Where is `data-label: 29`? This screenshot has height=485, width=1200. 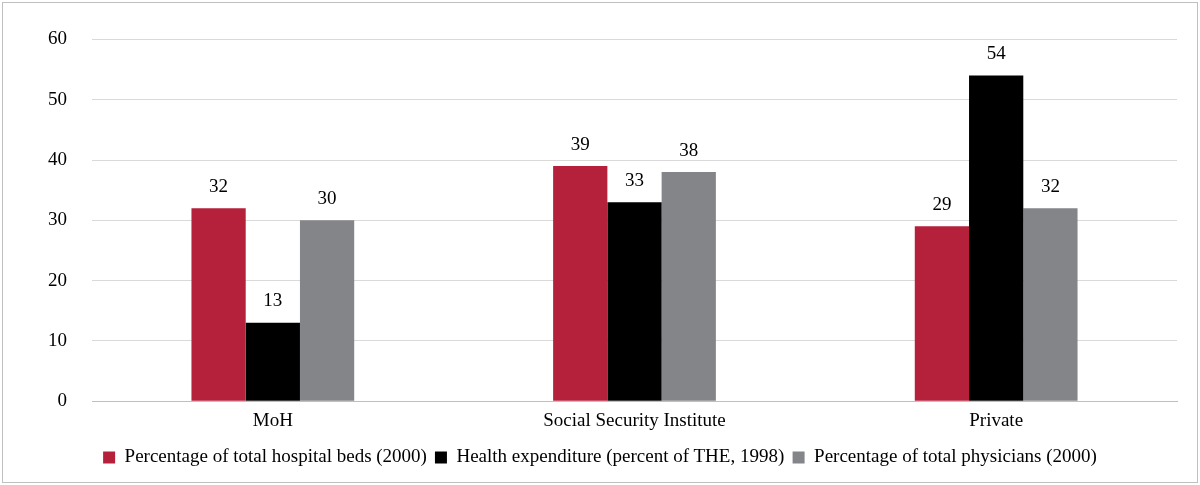
data-label: 29 is located at coordinates (942, 203).